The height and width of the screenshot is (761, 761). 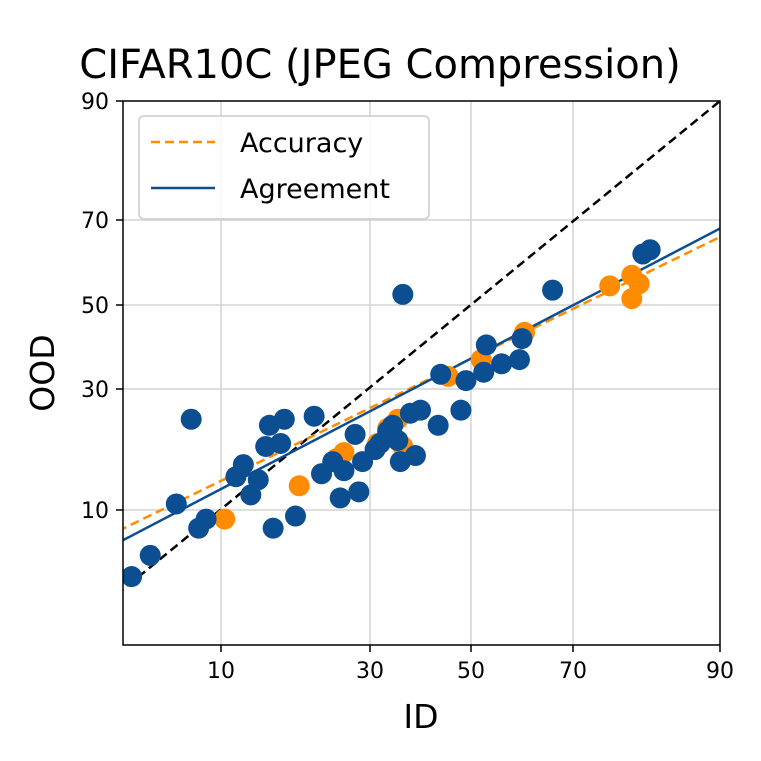 What do you see at coordinates (95, 390) in the screenshot?
I see `y-tick-label-30: 30` at bounding box center [95, 390].